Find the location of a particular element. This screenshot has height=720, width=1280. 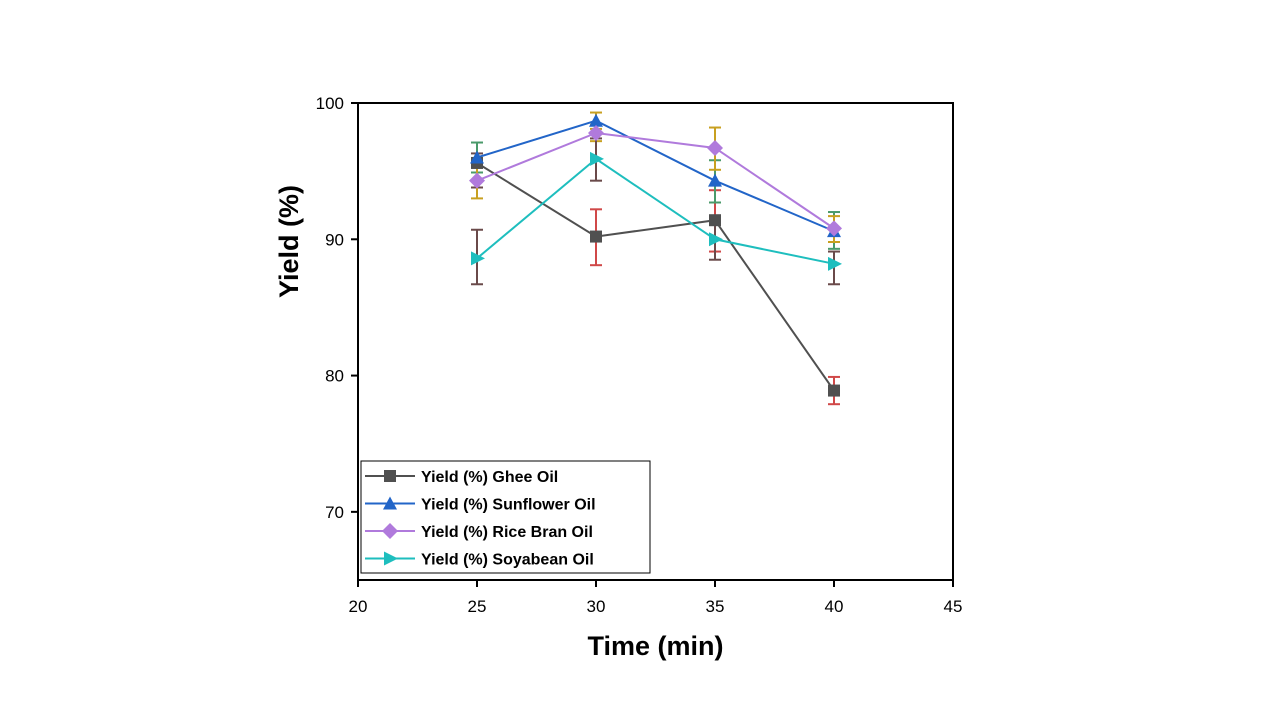

series-line-yield-rice-bran-oil is located at coordinates (655, 180).